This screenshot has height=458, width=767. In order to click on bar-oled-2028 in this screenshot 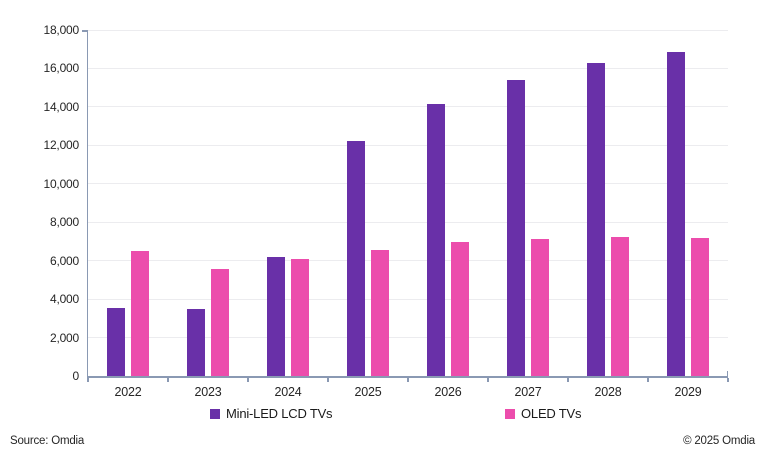, I will do `click(620, 306)`.